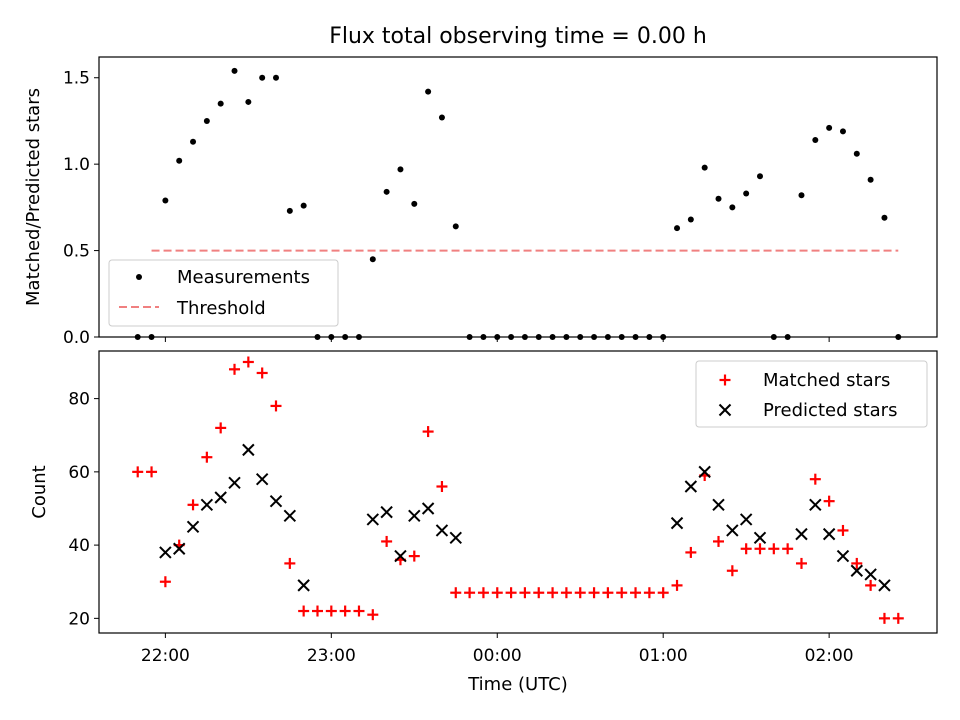  What do you see at coordinates (39, 491) in the screenshot?
I see `bottom-y-axis-label: Count` at bounding box center [39, 491].